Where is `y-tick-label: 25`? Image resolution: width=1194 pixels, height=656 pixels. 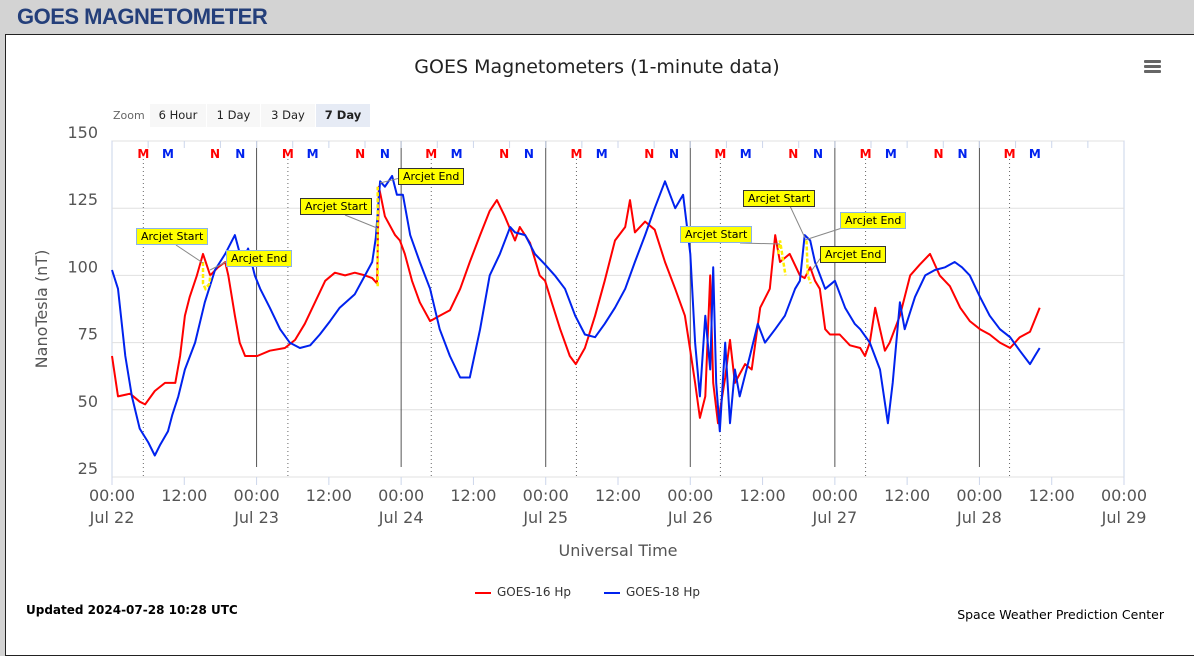
y-tick-label: 25 is located at coordinates (88, 468).